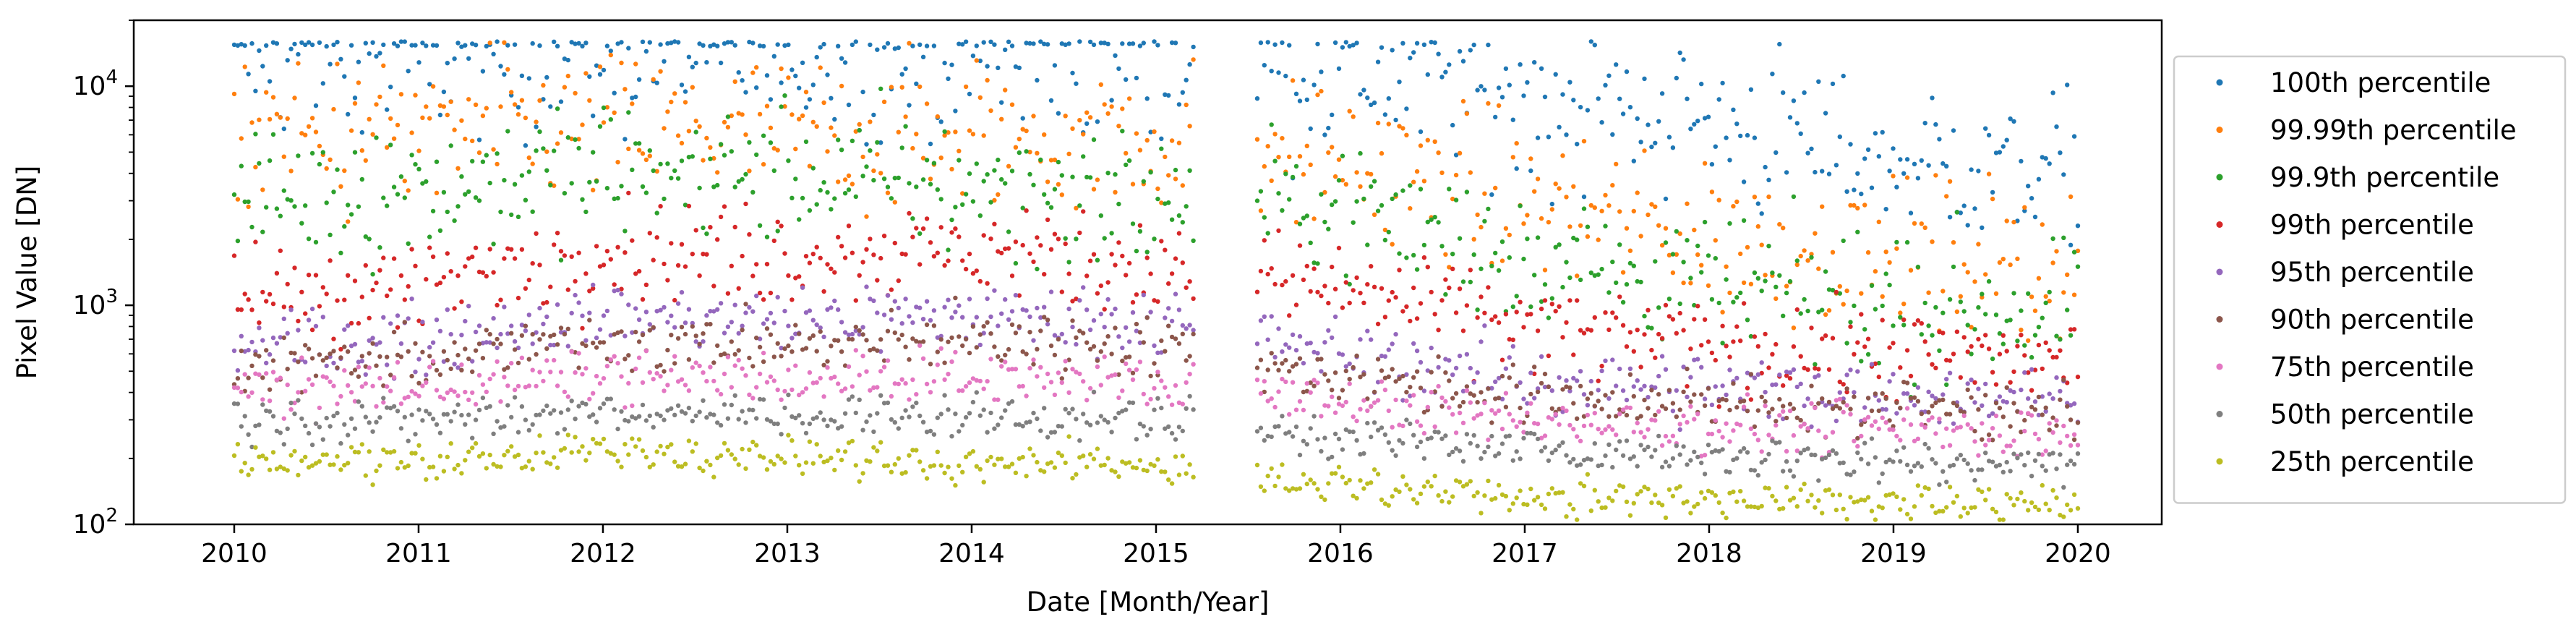 The width and height of the screenshot is (2576, 635). What do you see at coordinates (1340, 553) in the screenshot?
I see `x-tick-label: 2016` at bounding box center [1340, 553].